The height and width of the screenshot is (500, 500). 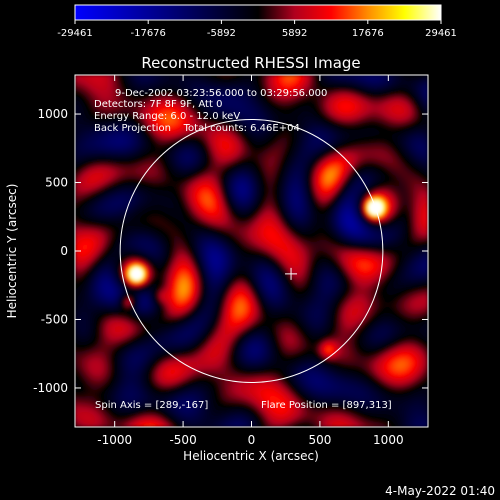 What do you see at coordinates (251, 456) in the screenshot?
I see `x-axis-label: Heliocentric X (arcsec)` at bounding box center [251, 456].